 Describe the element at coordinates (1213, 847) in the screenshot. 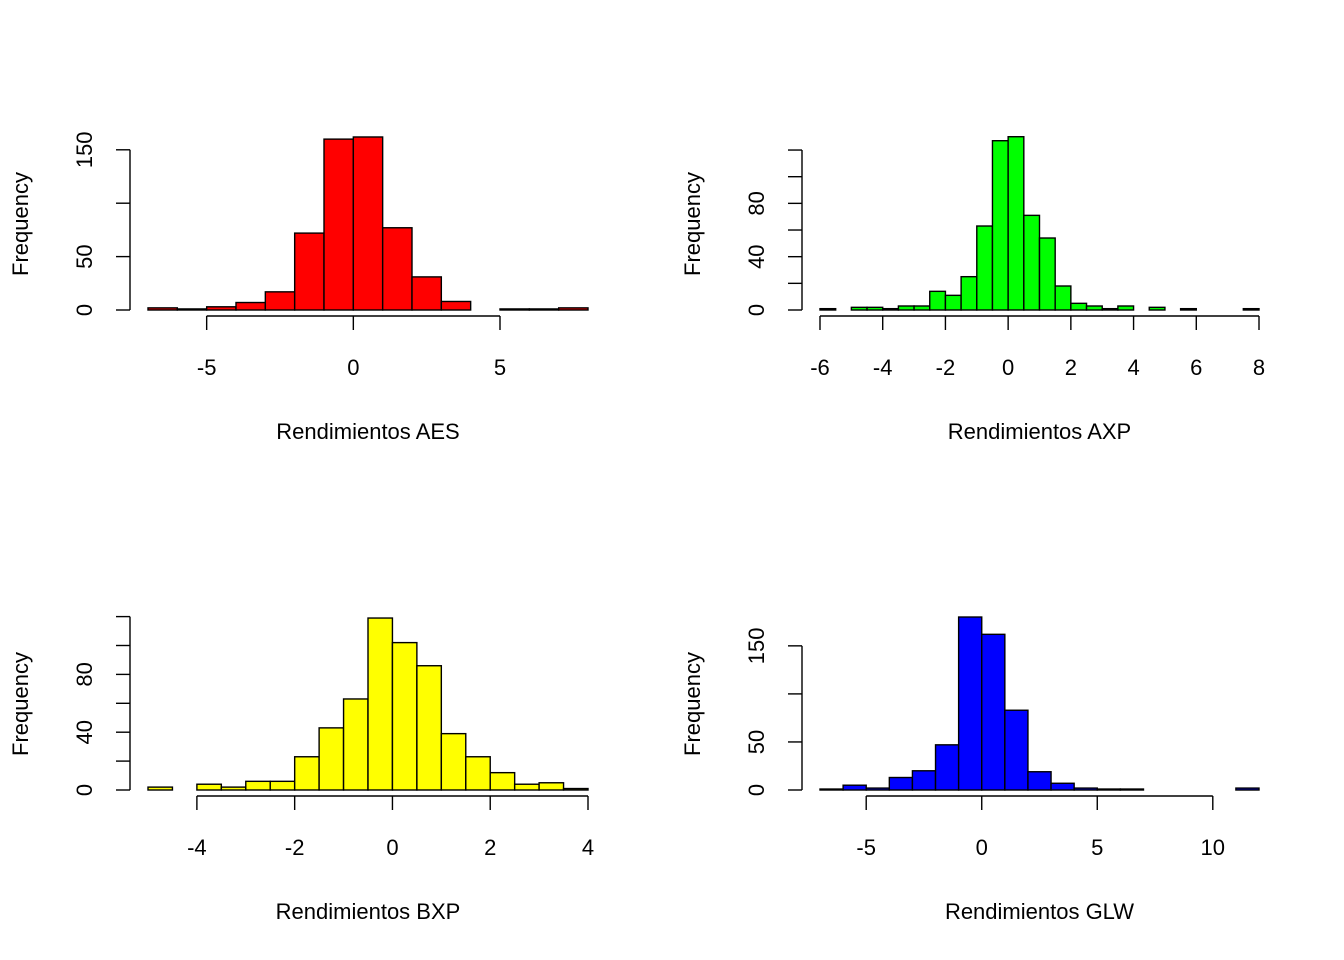

I see `x-tick-label: 10` at that location.